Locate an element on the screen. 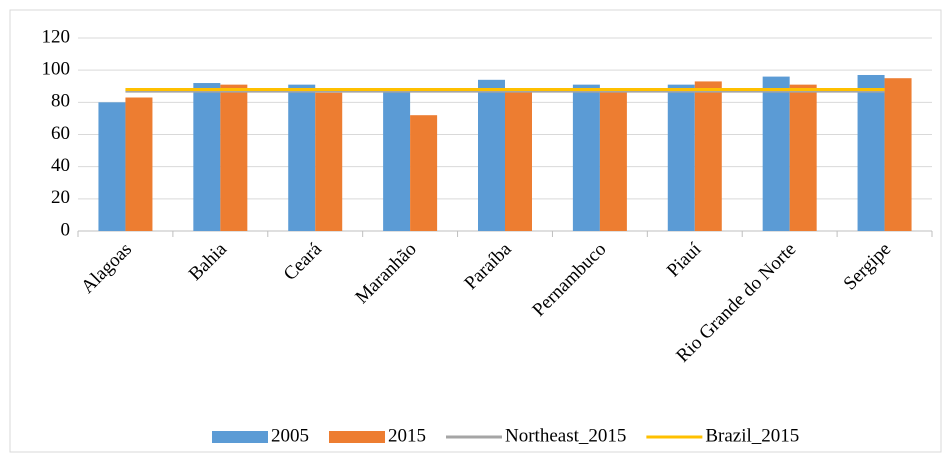 The height and width of the screenshot is (463, 952). legend-item: Brazil_2015 is located at coordinates (722, 435).